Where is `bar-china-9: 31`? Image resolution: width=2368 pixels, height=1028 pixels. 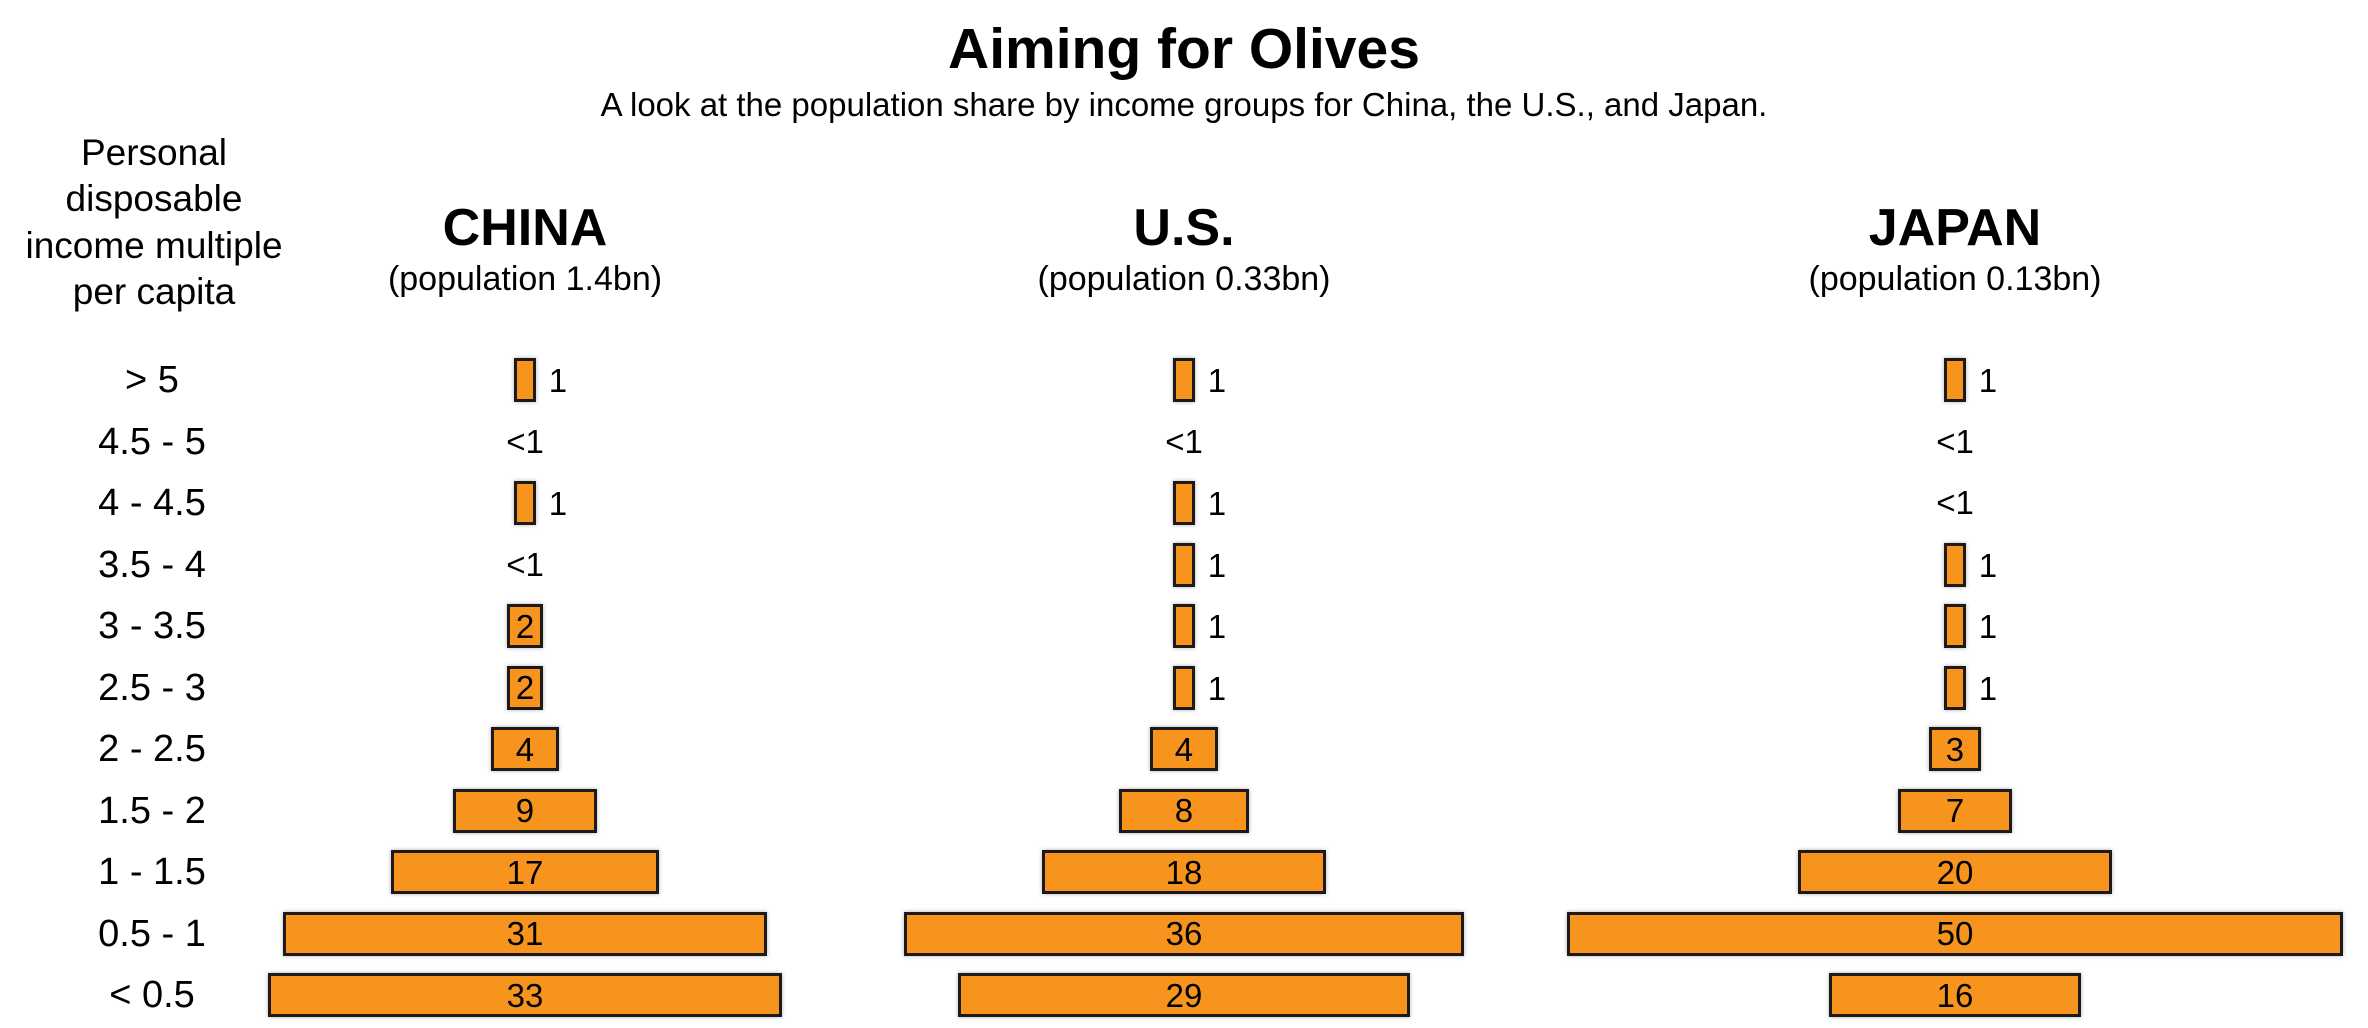
bar-china-9: 31 is located at coordinates (525, 933).